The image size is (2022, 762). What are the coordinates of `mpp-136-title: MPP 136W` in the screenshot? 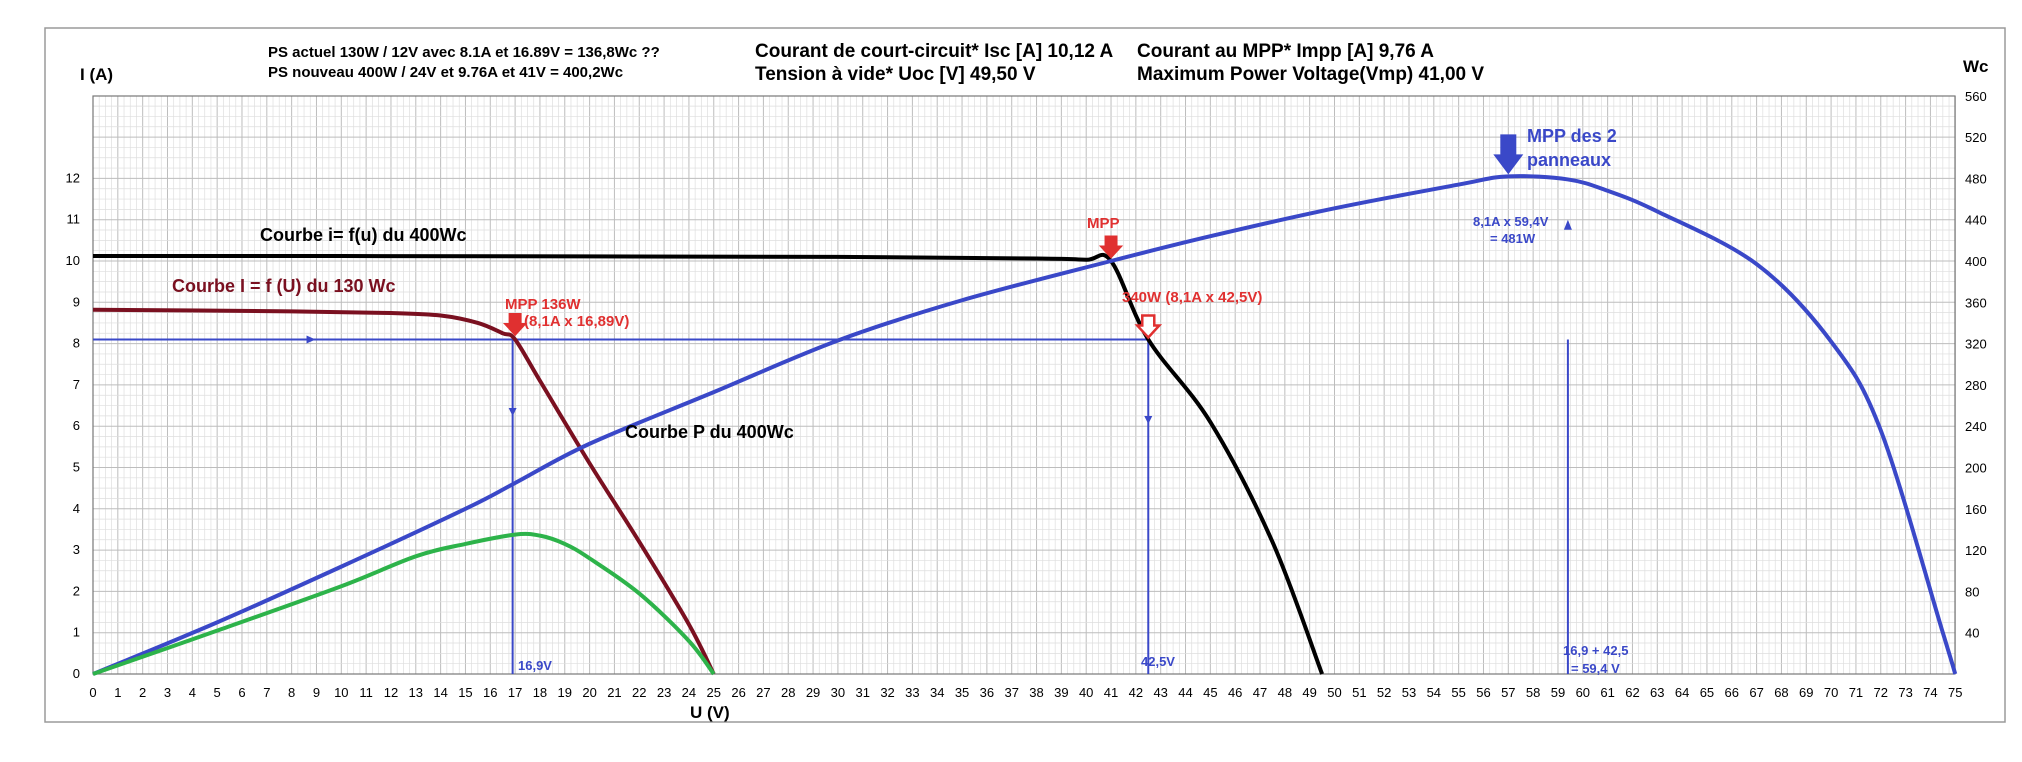 It's located at (543, 304).